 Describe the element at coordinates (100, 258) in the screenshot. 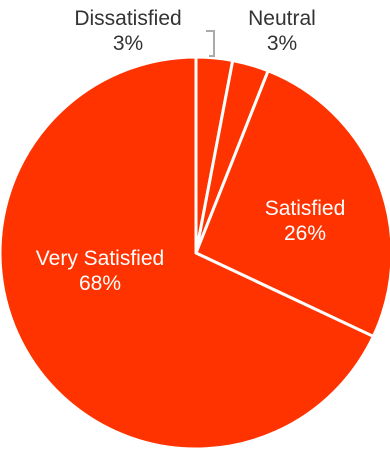

I see `very-satisfied-label-name: Very Satisfied` at that location.